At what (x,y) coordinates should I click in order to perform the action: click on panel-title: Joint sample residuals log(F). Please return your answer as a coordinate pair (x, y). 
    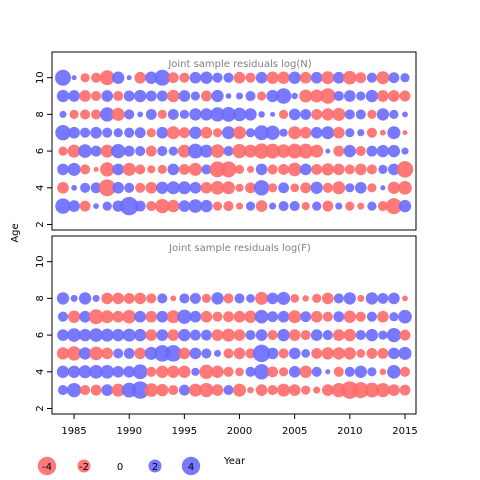
    Looking at the image, I should click on (239, 248).